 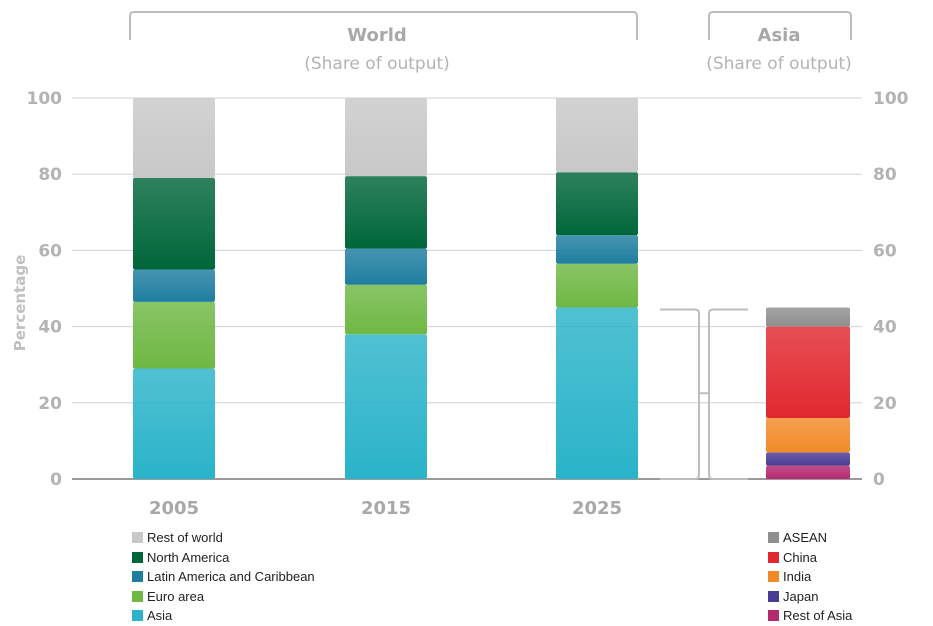 What do you see at coordinates (801, 596) in the screenshot?
I see `legend-label-japan: Japan` at bounding box center [801, 596].